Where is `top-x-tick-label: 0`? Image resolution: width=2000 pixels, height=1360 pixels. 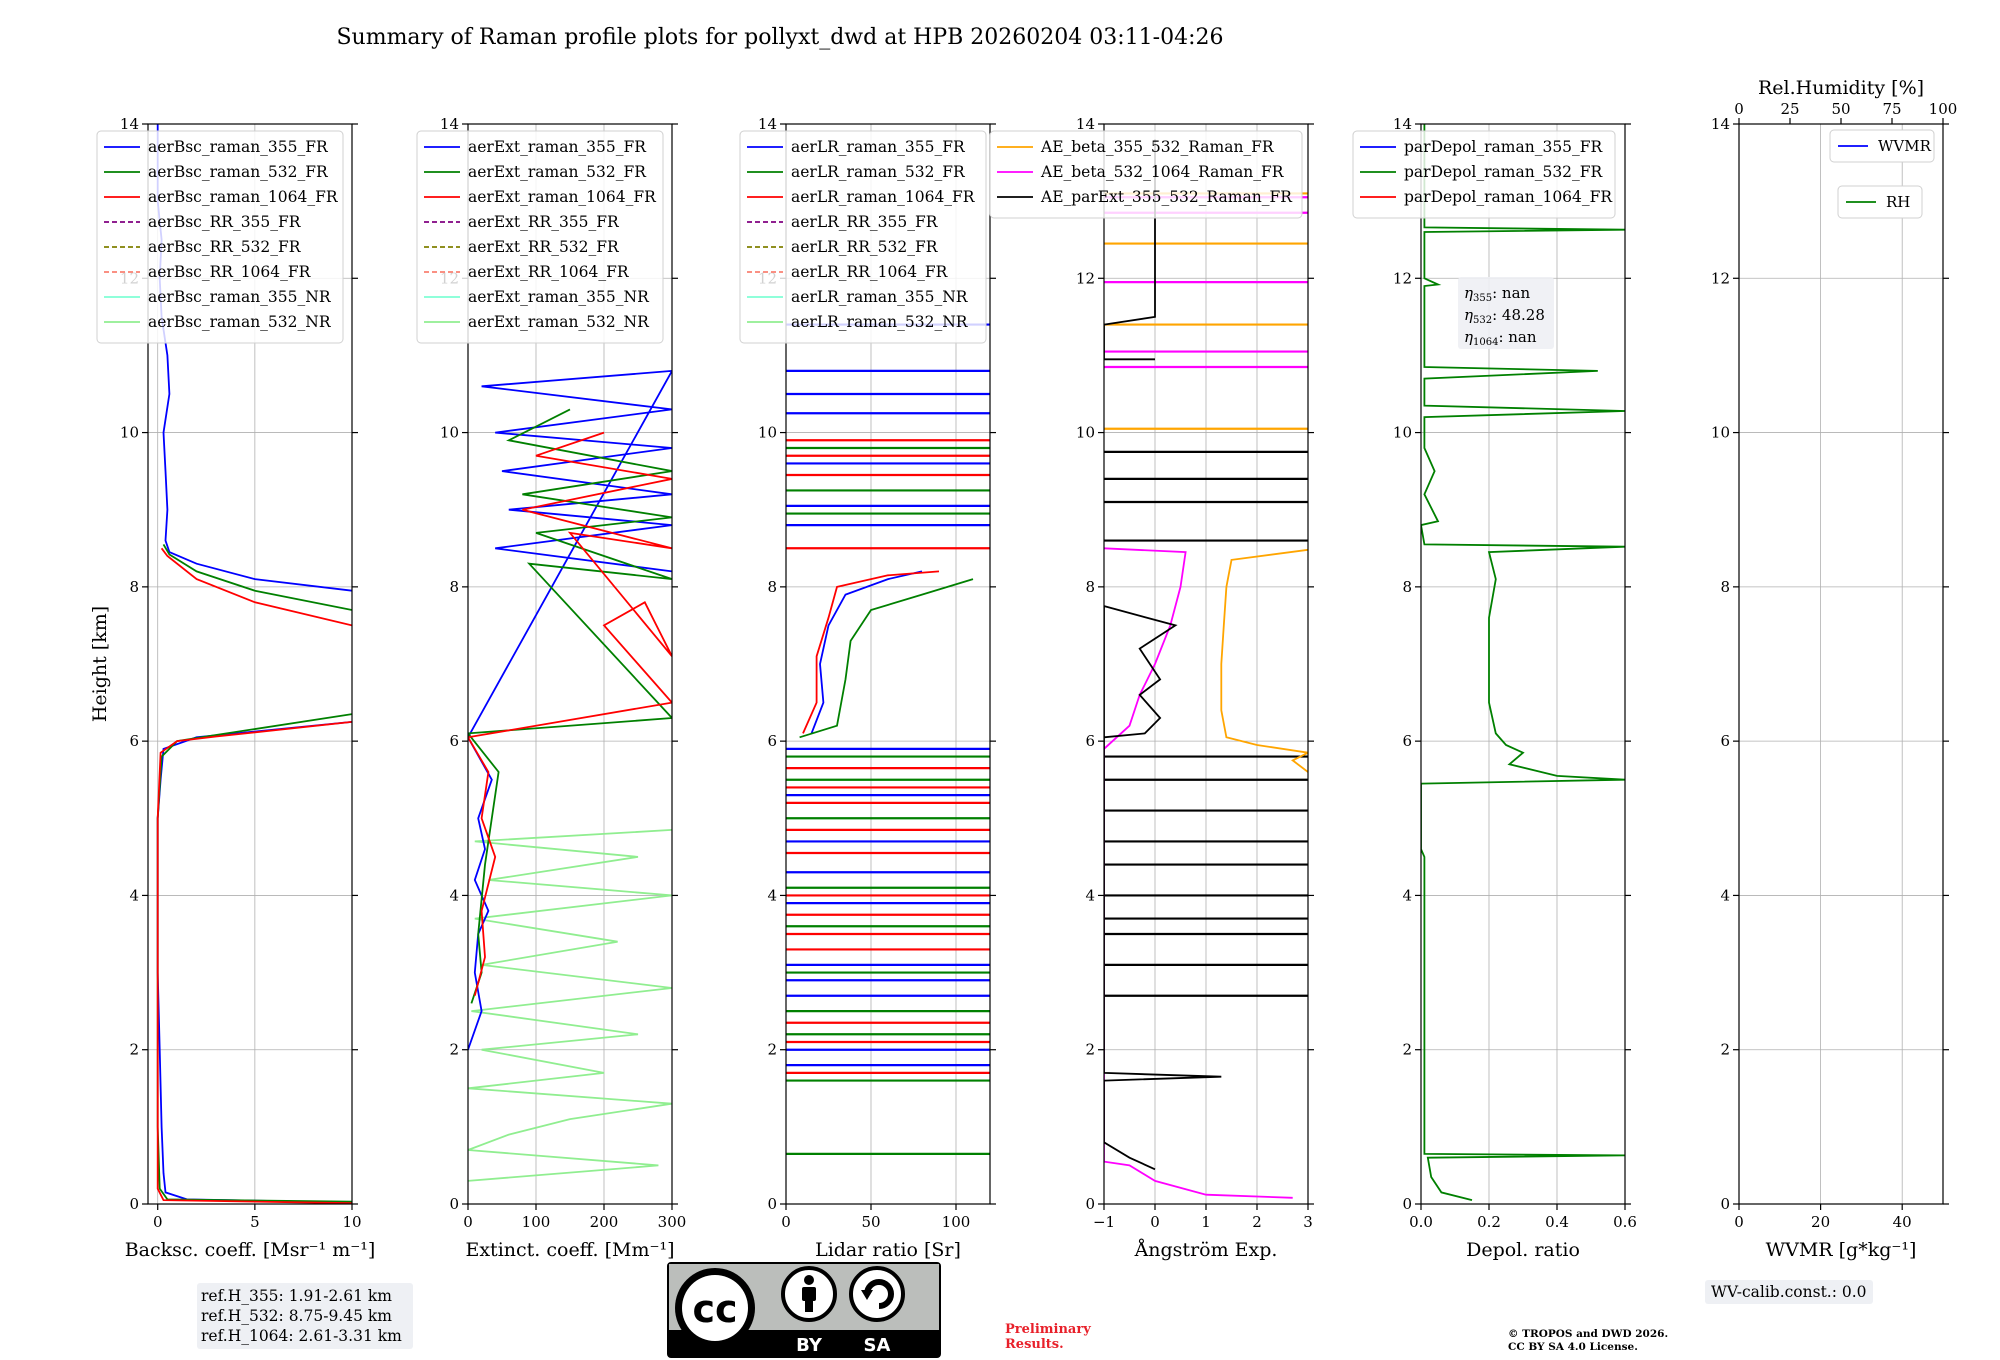 top-x-tick-label: 0 is located at coordinates (1739, 109).